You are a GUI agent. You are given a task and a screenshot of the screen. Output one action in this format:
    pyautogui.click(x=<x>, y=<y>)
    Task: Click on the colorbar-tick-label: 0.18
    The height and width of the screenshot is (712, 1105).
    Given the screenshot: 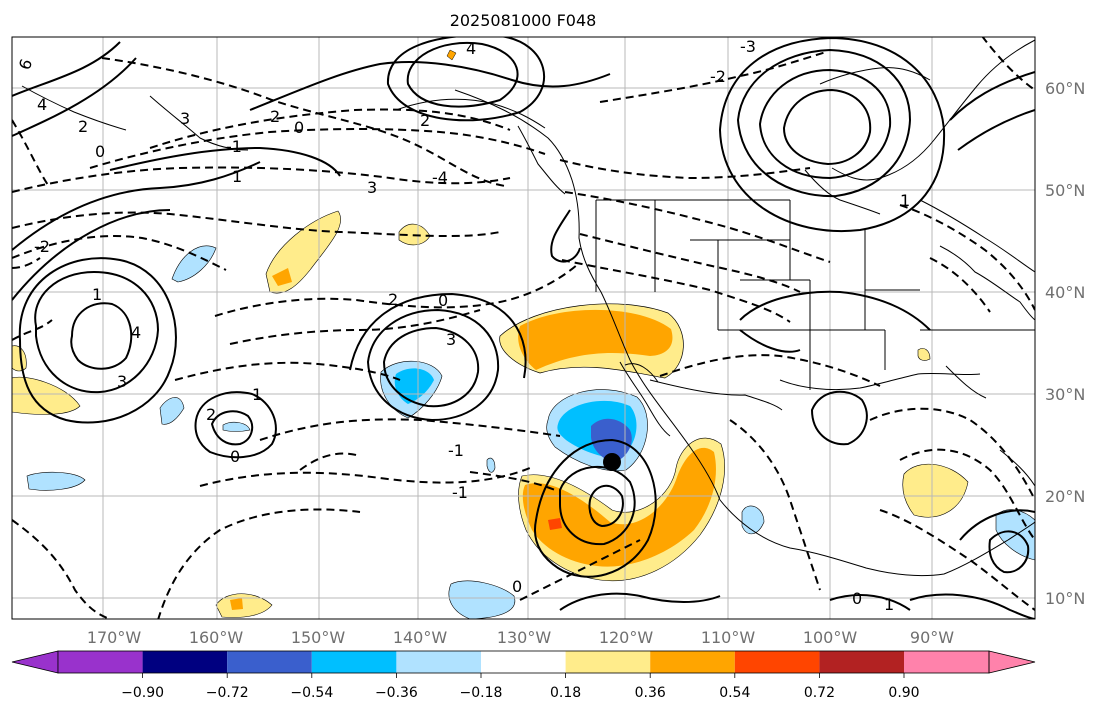 What is the action you would take?
    pyautogui.click(x=565, y=693)
    